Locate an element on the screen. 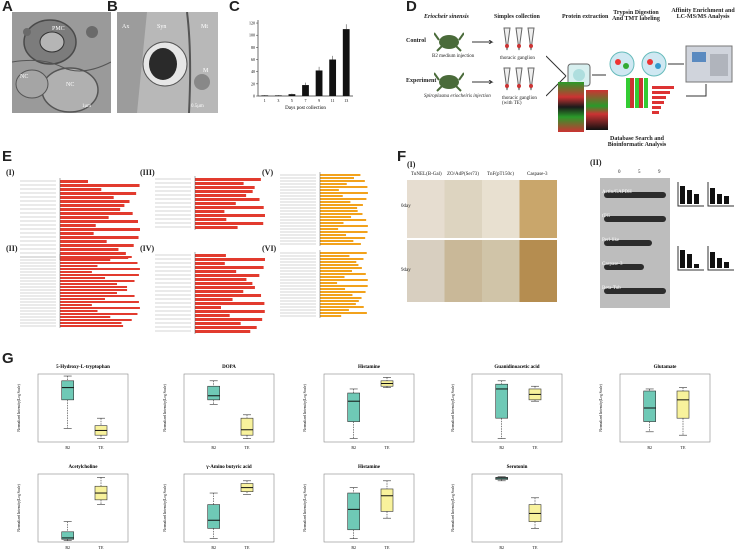  experiment-tissue: thoracic ganglion (with TE) is located at coordinates (519, 101).